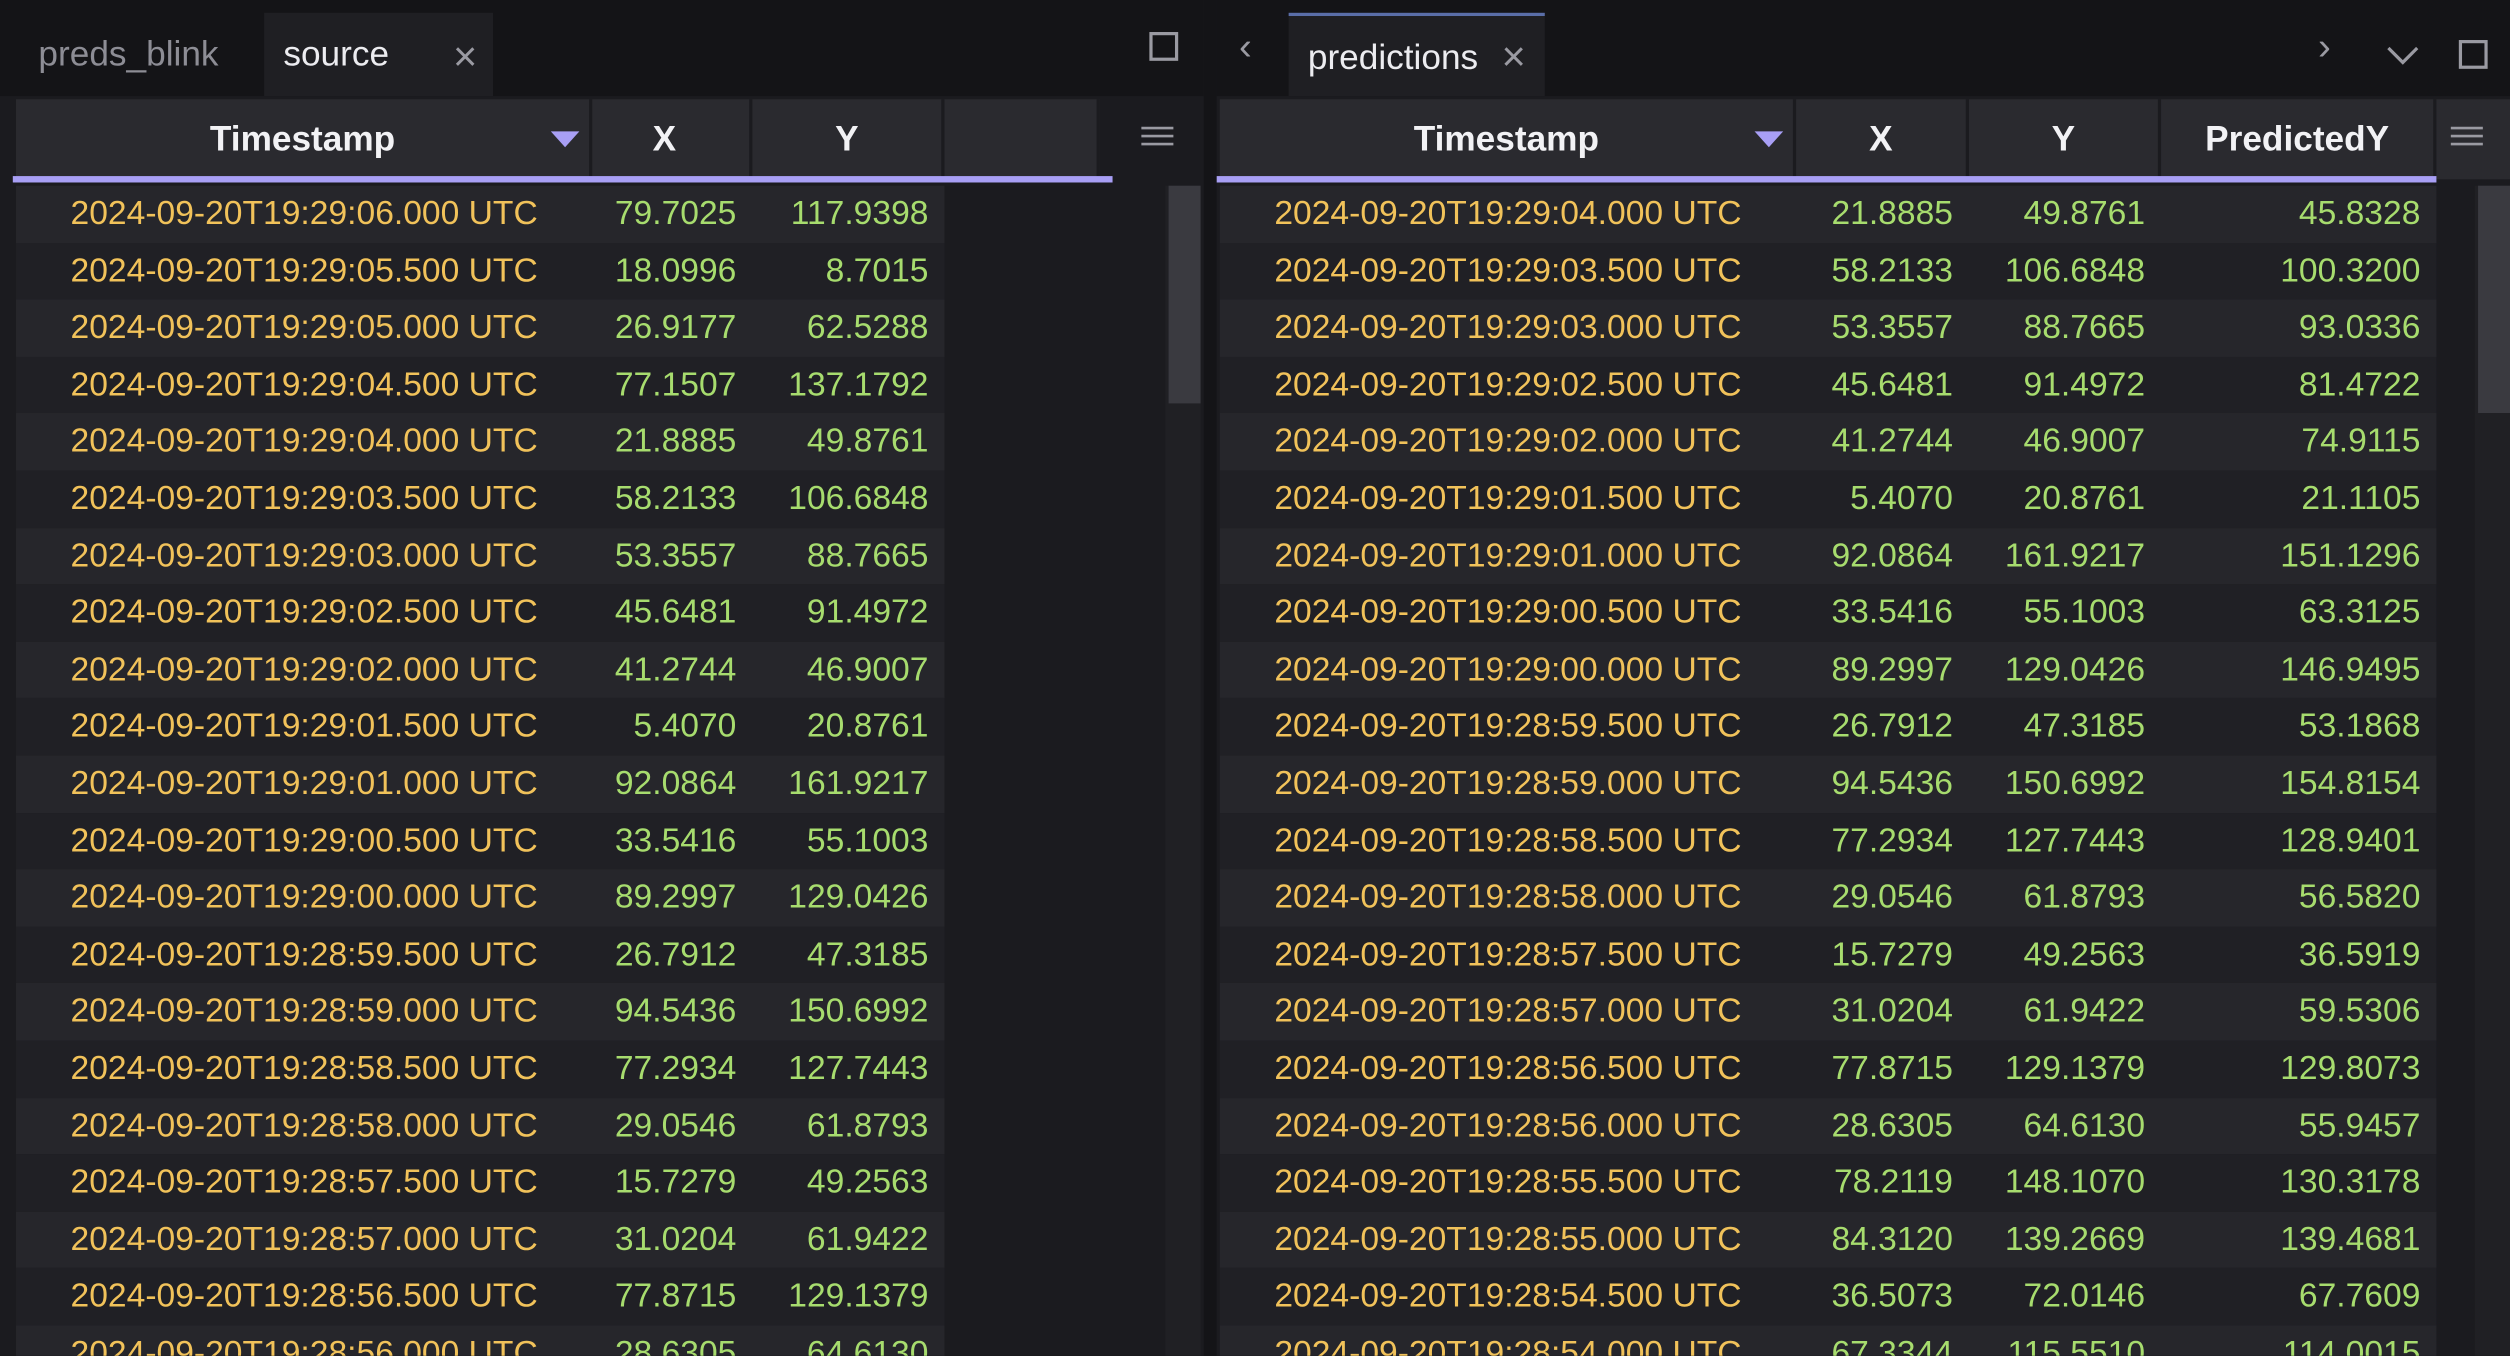 This screenshot has width=2510, height=1356. Describe the element at coordinates (848, 556) in the screenshot. I see `number-cell: 88.7665` at that location.